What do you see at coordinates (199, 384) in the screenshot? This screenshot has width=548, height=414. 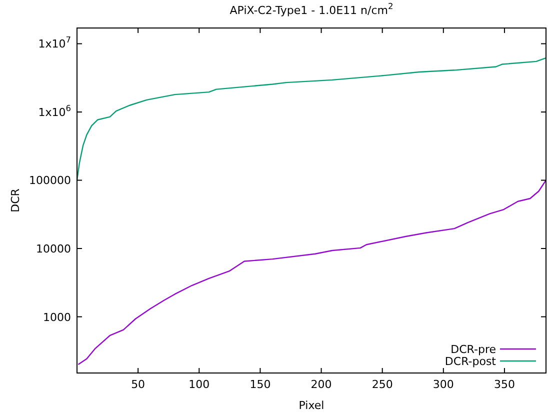 I see `x-tick-label: 100` at bounding box center [199, 384].